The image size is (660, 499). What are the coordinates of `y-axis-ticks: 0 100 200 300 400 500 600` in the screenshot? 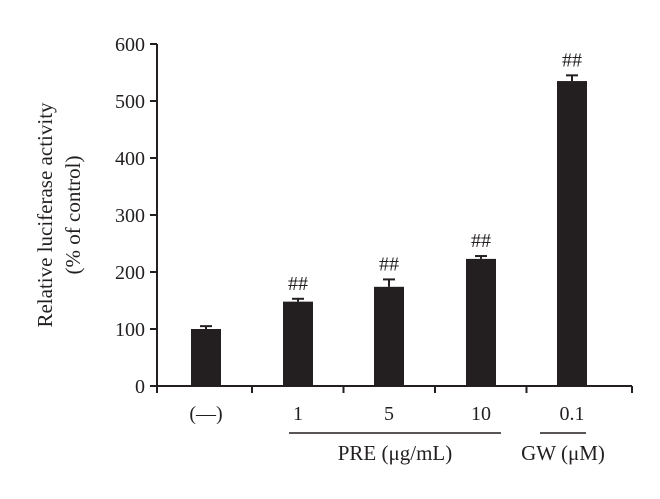 It's located at (136, 216).